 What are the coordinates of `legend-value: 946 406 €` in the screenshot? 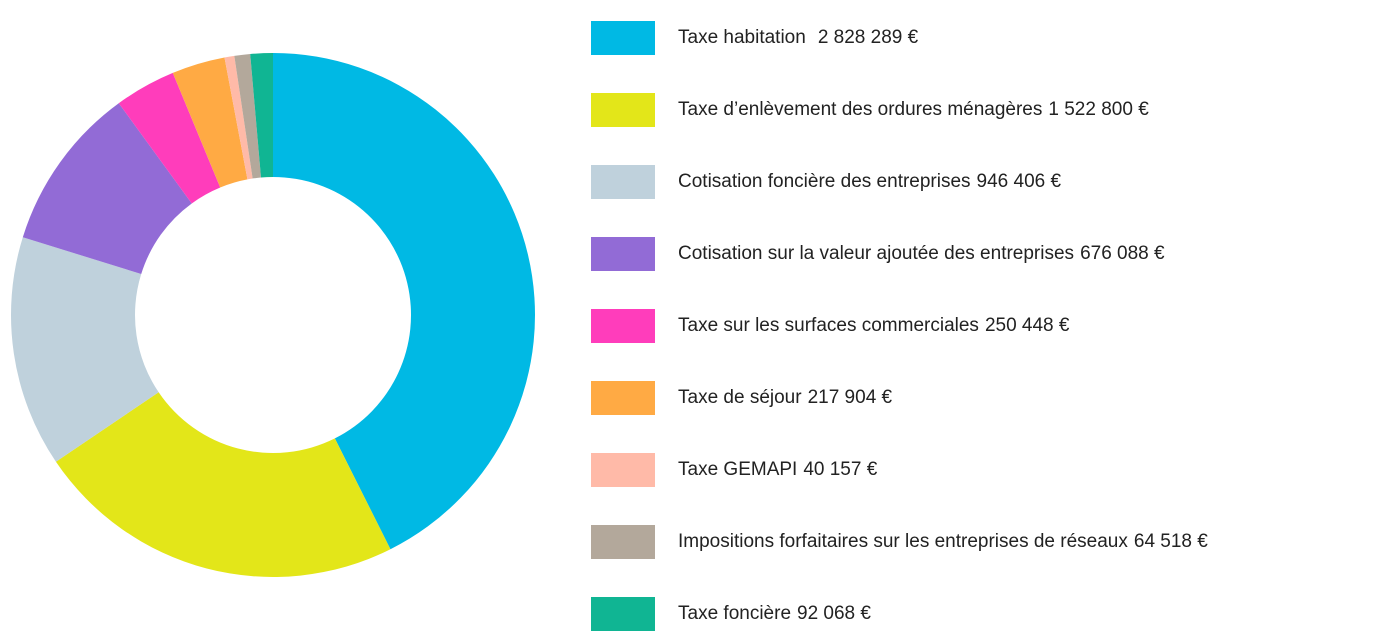 It's located at (1019, 181).